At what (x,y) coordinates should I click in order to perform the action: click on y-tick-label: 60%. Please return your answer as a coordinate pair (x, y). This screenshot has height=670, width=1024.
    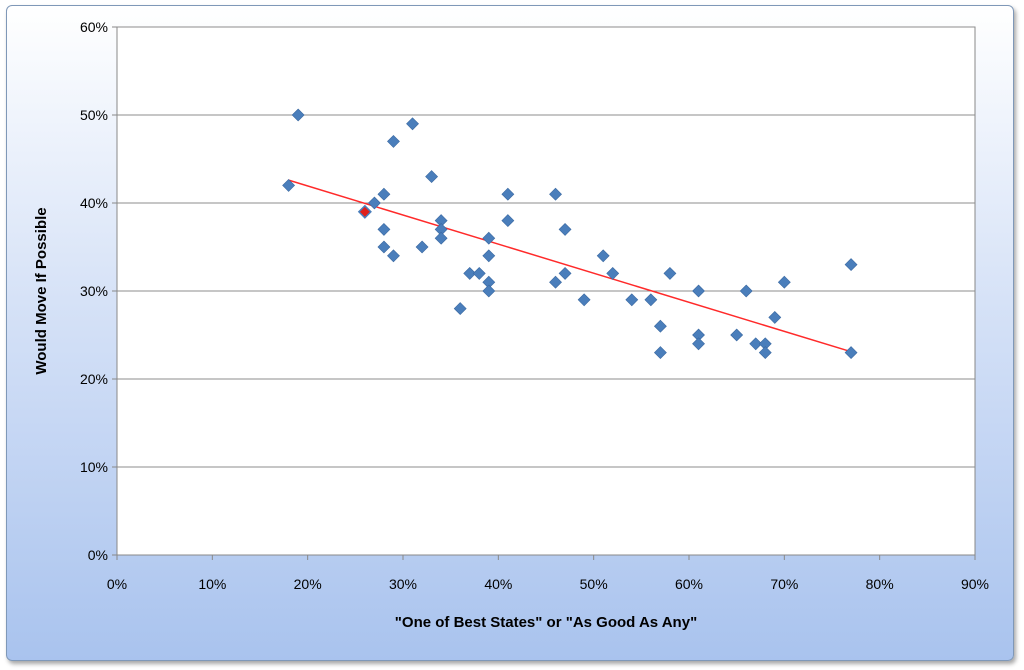
    Looking at the image, I should click on (94, 27).